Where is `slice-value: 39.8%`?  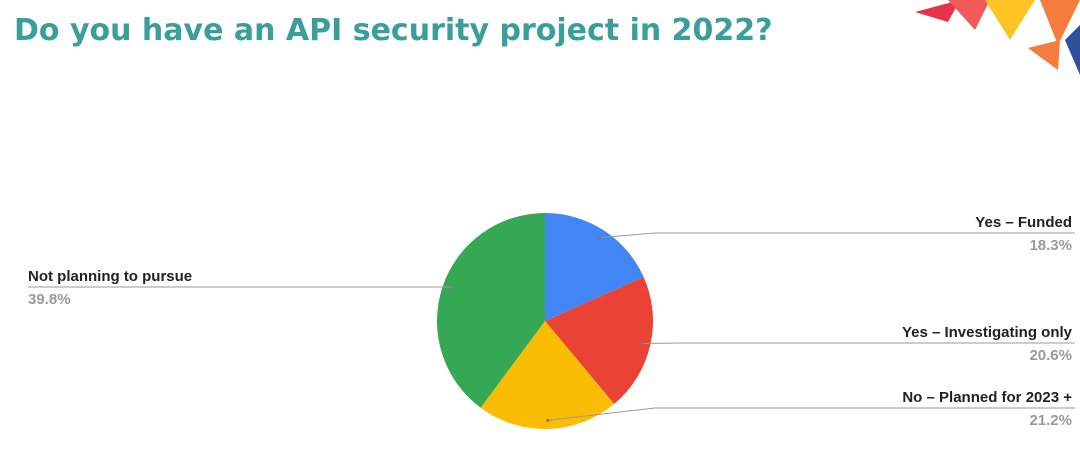
slice-value: 39.8% is located at coordinates (49, 299).